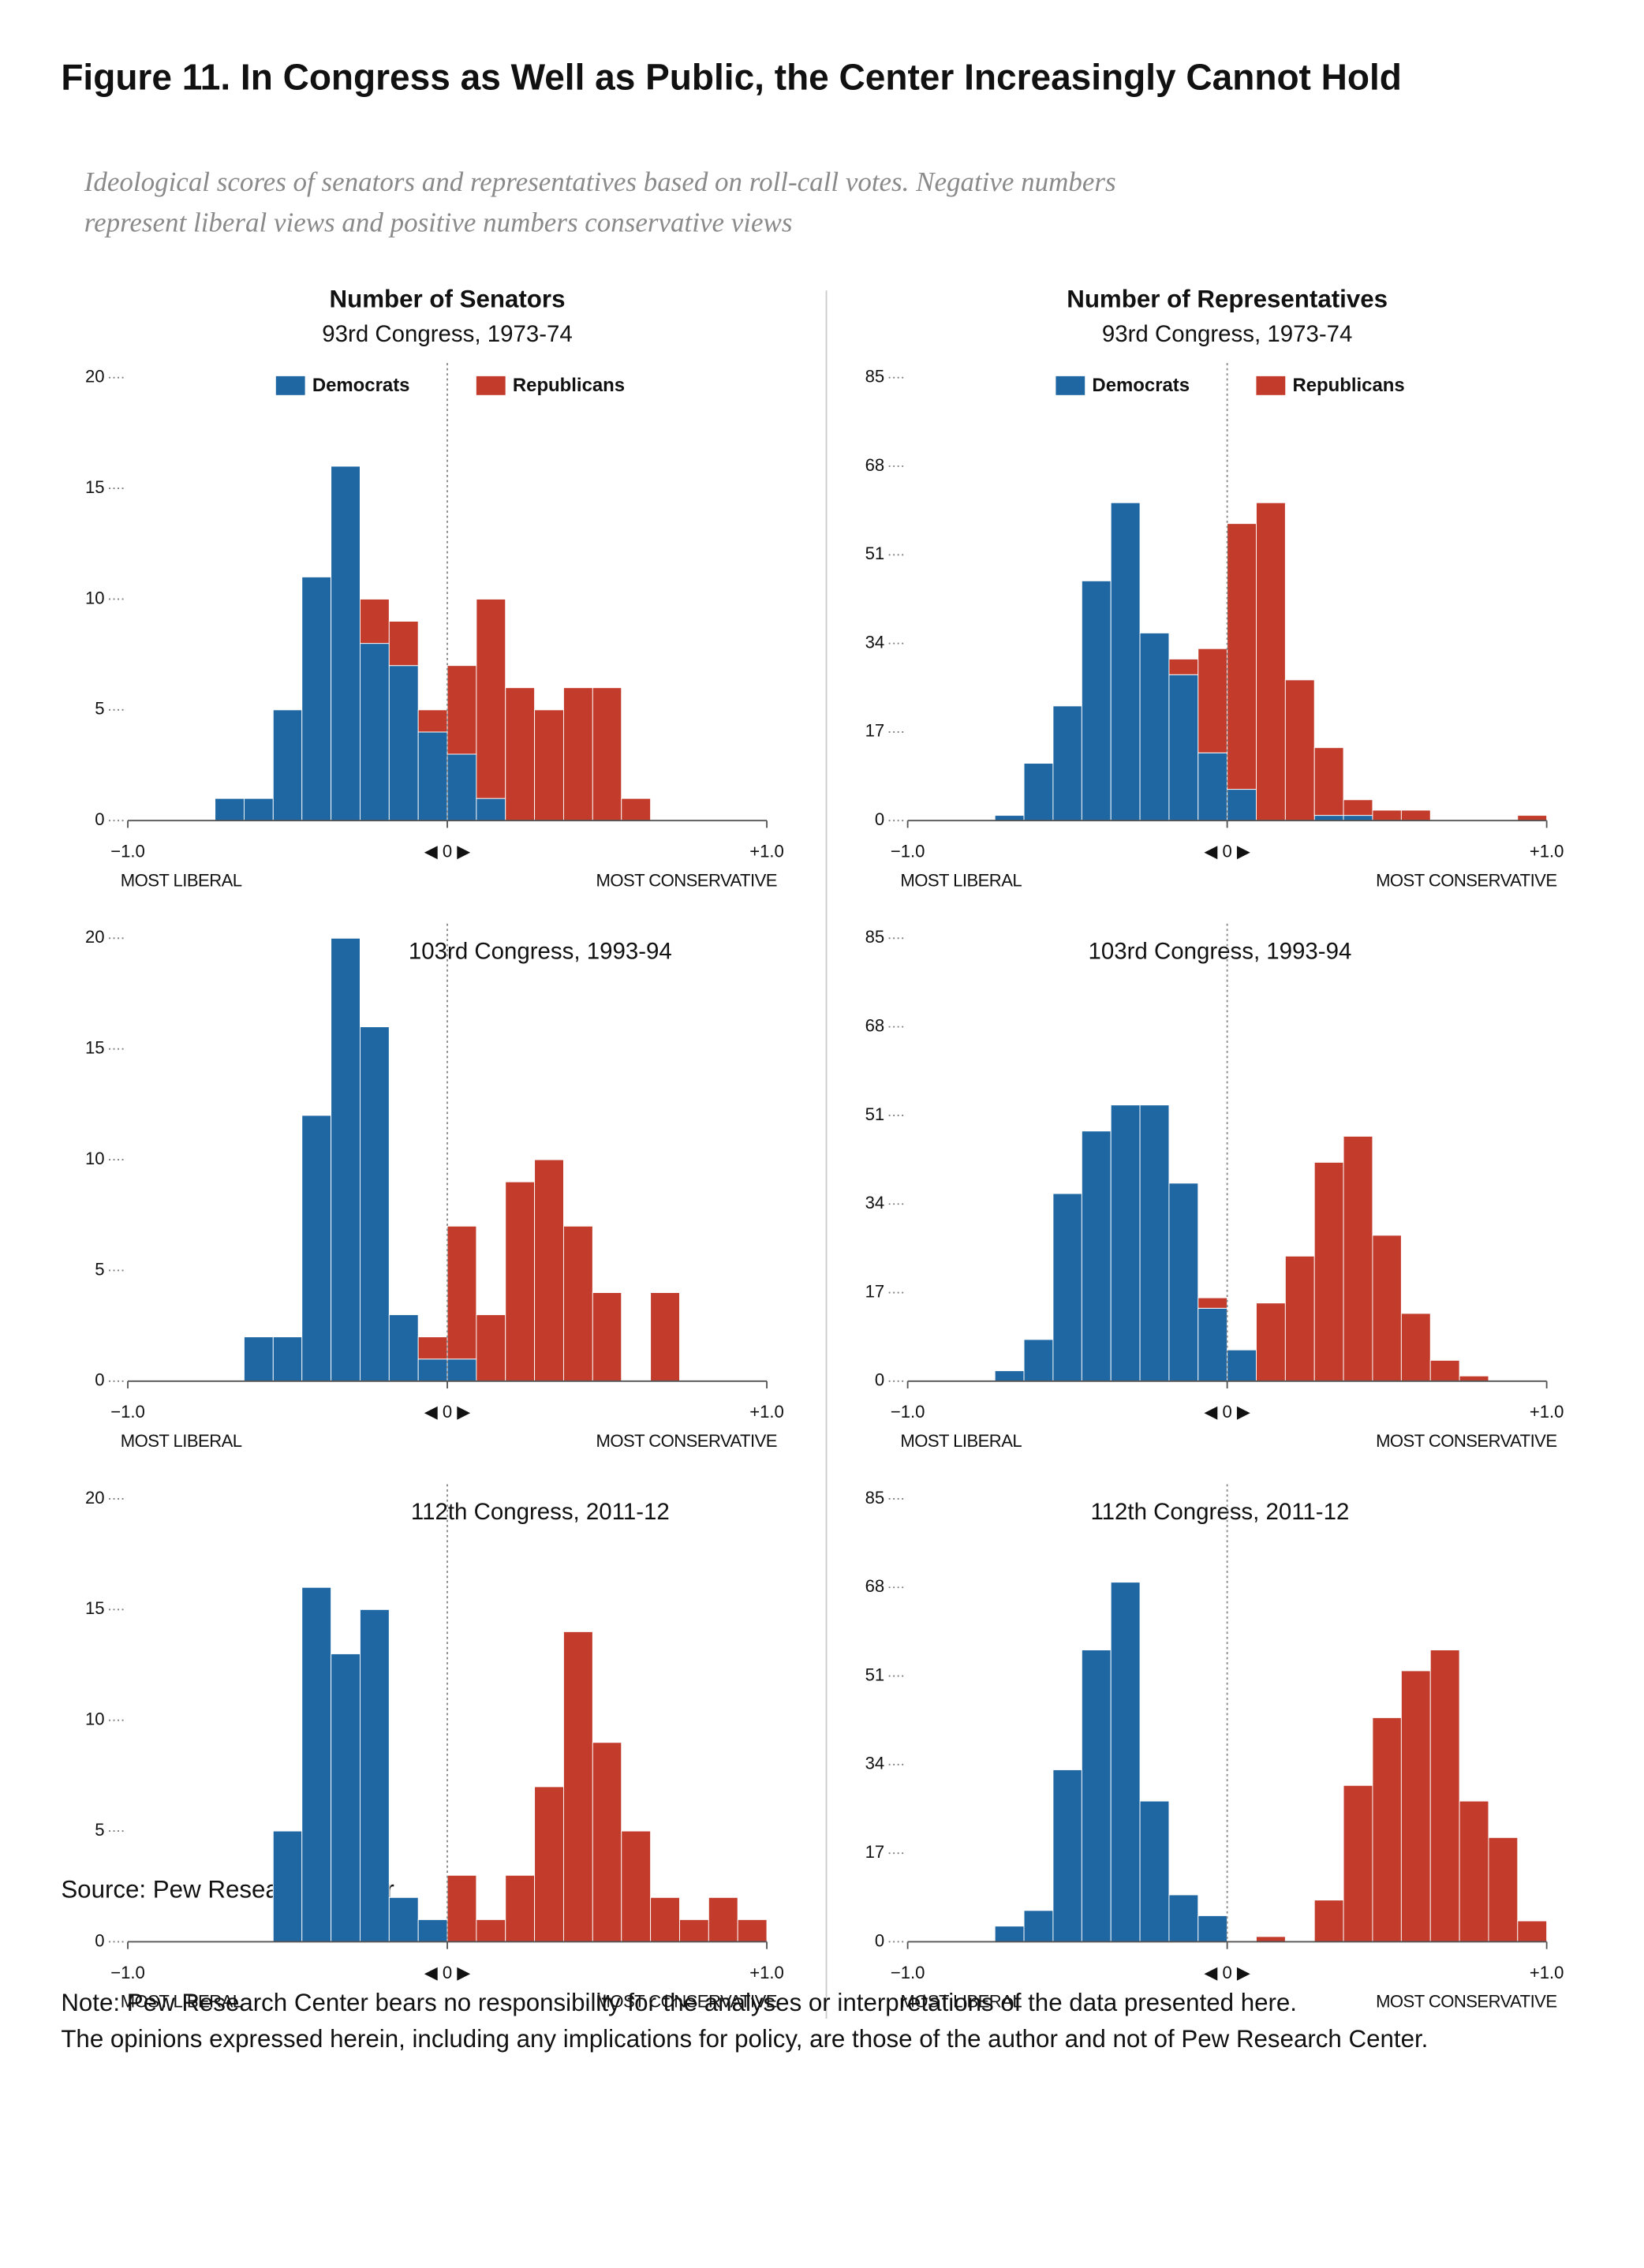 Image resolution: width=1644 pixels, height=2268 pixels. I want to click on panel-title: Number of Senators, so click(448, 298).